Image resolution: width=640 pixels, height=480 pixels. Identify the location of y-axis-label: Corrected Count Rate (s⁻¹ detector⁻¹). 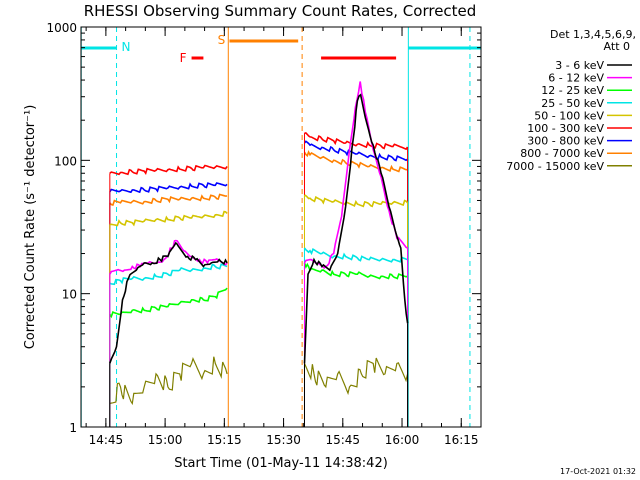
(30, 227).